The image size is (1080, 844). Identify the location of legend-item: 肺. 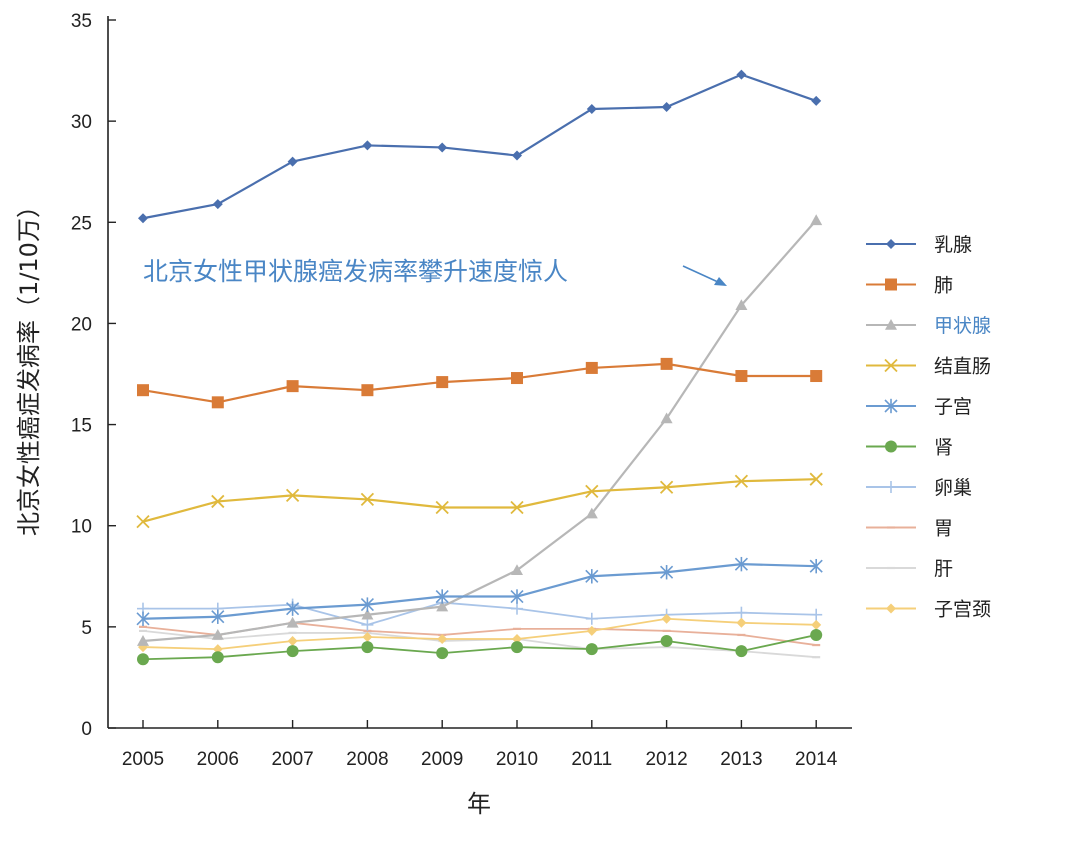
(909, 286).